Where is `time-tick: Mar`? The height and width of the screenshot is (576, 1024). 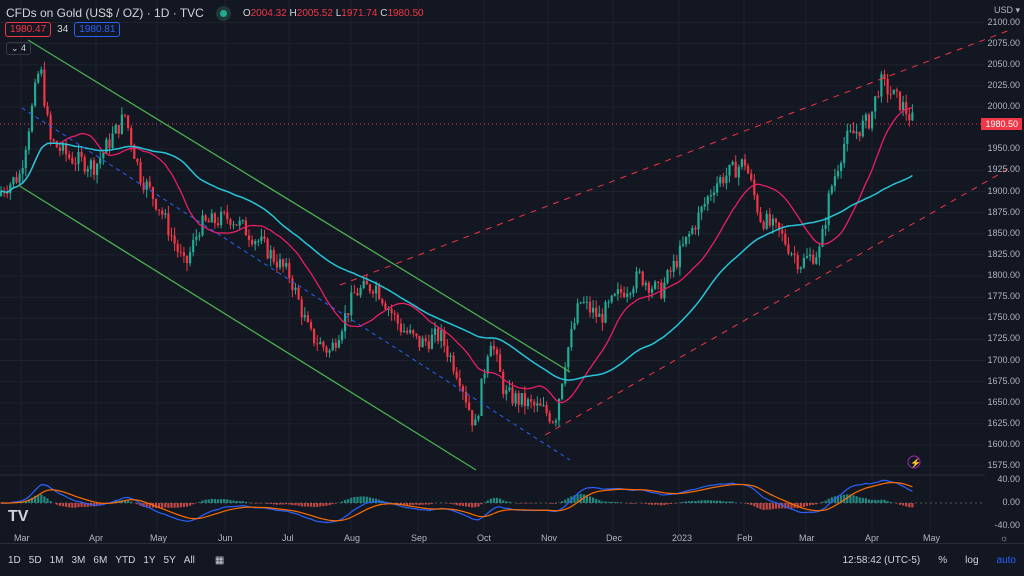 time-tick: Mar is located at coordinates (807, 538).